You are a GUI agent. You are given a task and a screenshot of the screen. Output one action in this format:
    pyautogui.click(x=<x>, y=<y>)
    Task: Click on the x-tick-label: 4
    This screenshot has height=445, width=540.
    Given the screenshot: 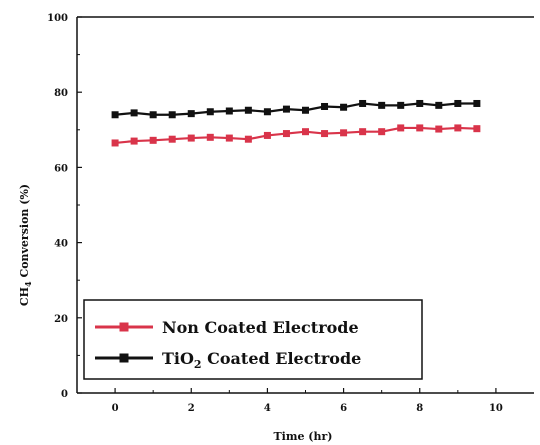 What is the action you would take?
    pyautogui.click(x=267, y=408)
    